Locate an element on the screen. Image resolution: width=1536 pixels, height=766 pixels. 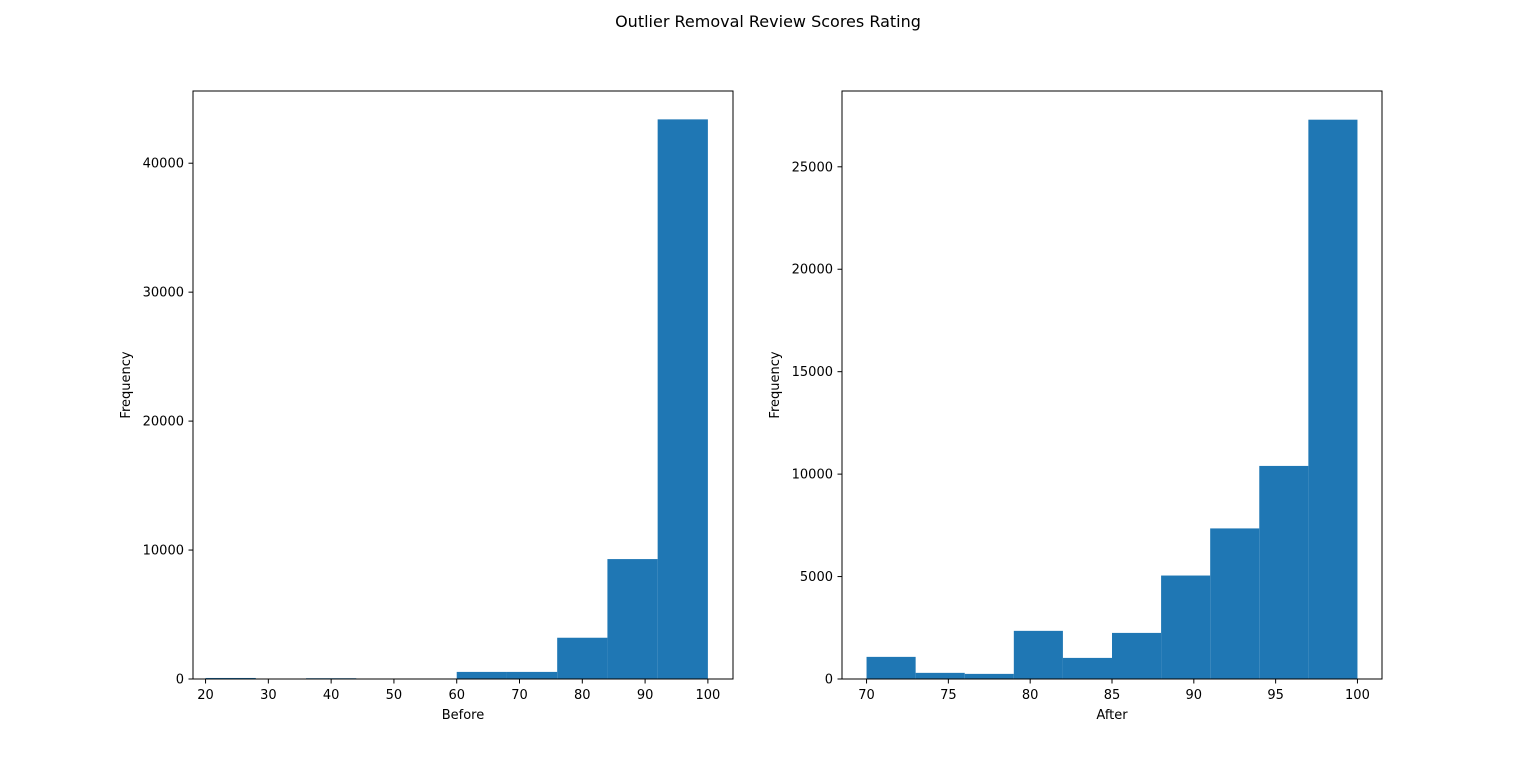
figure-title: Outlier Removal Review Scores Rating is located at coordinates (768, 21).